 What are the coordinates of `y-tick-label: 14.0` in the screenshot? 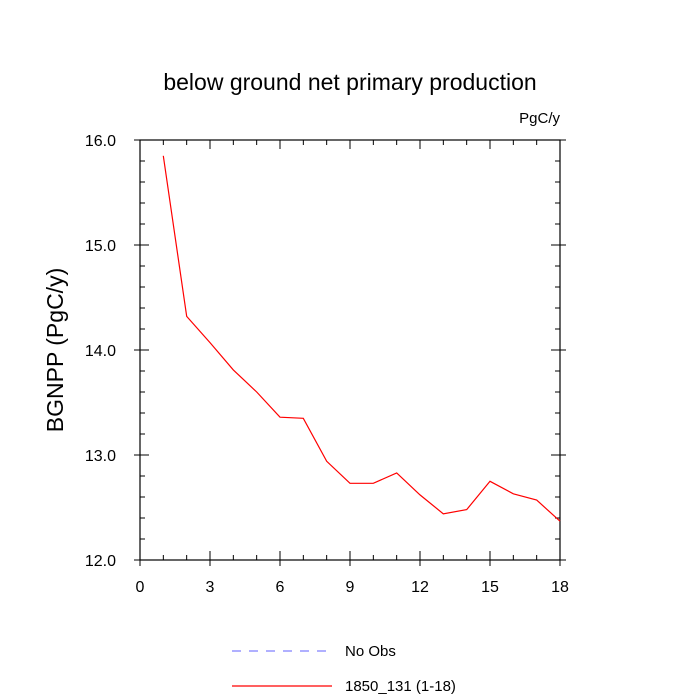 It's located at (100, 351).